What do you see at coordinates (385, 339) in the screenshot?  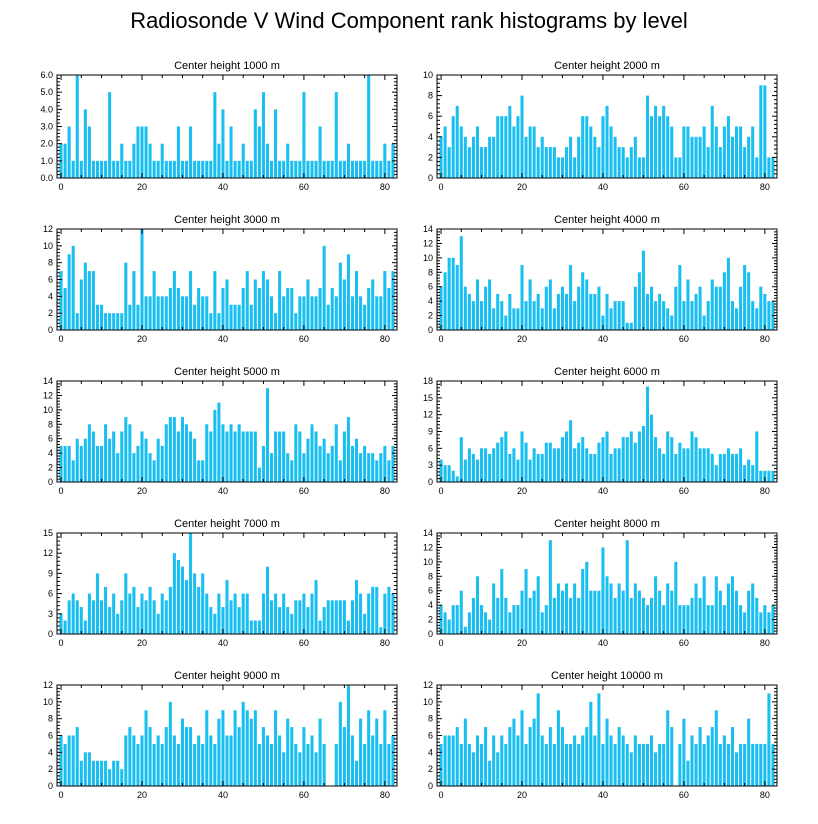 I see `x-tick-label: 80` at bounding box center [385, 339].